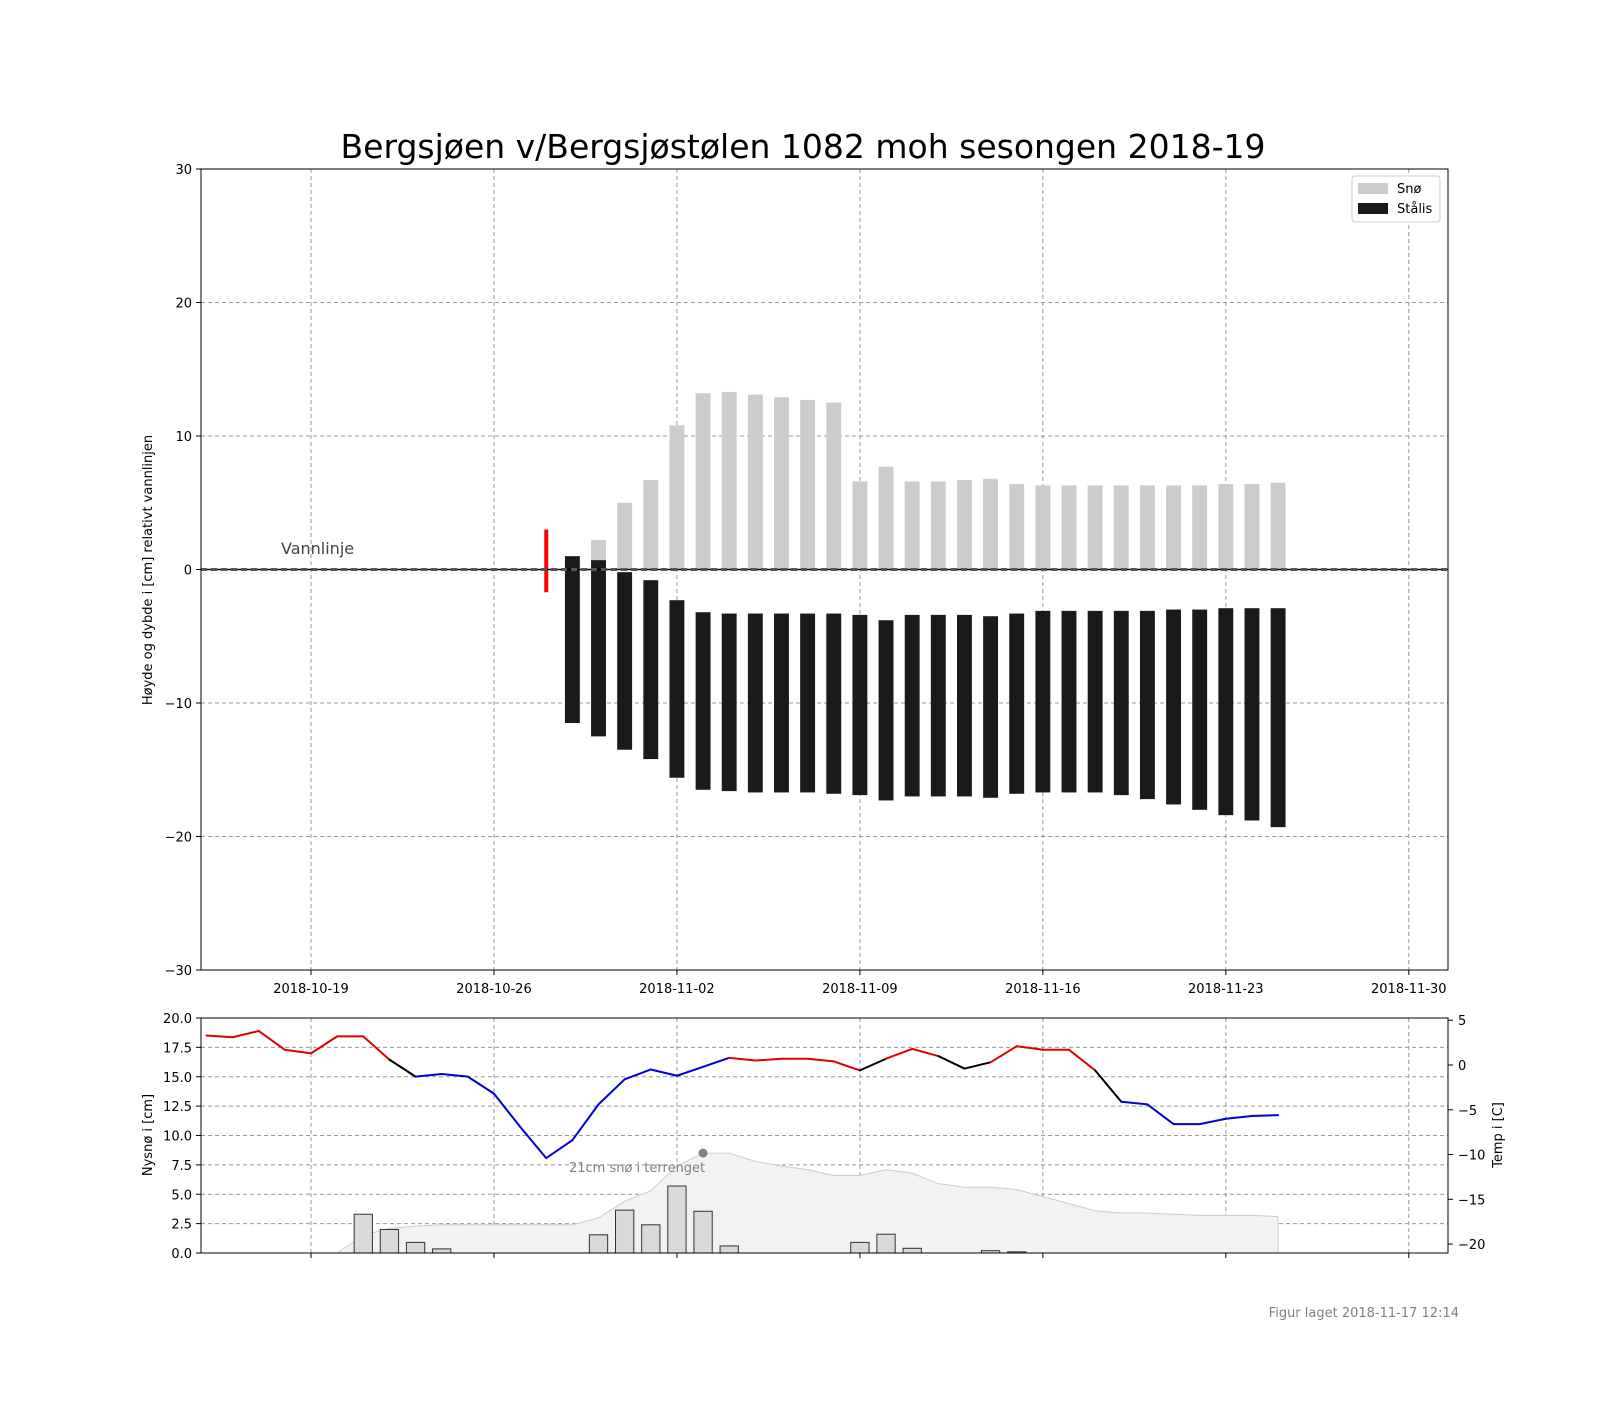  I want to click on main-x-tick-label: 2018-11-30, so click(1409, 989).